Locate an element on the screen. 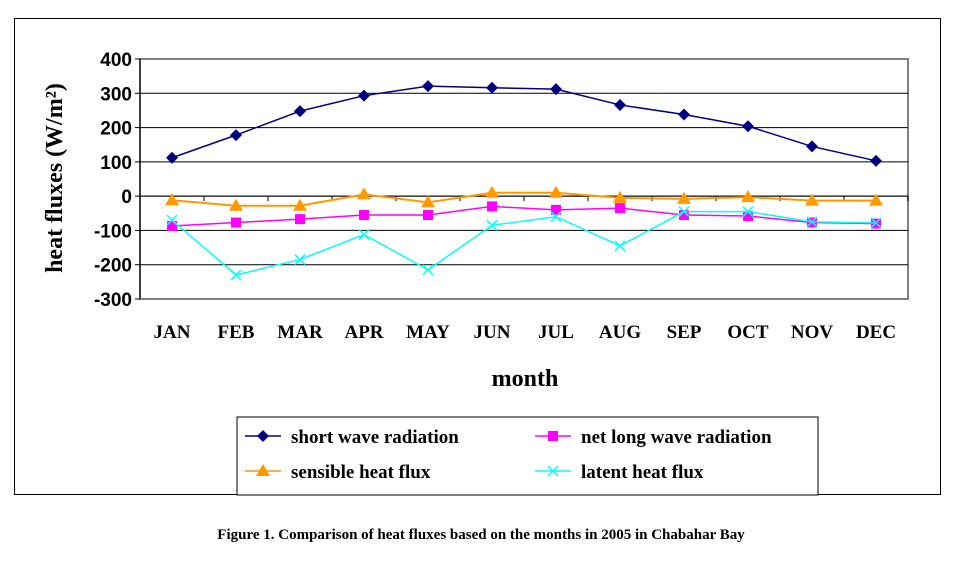  x-tick-label: JUN is located at coordinates (492, 332).